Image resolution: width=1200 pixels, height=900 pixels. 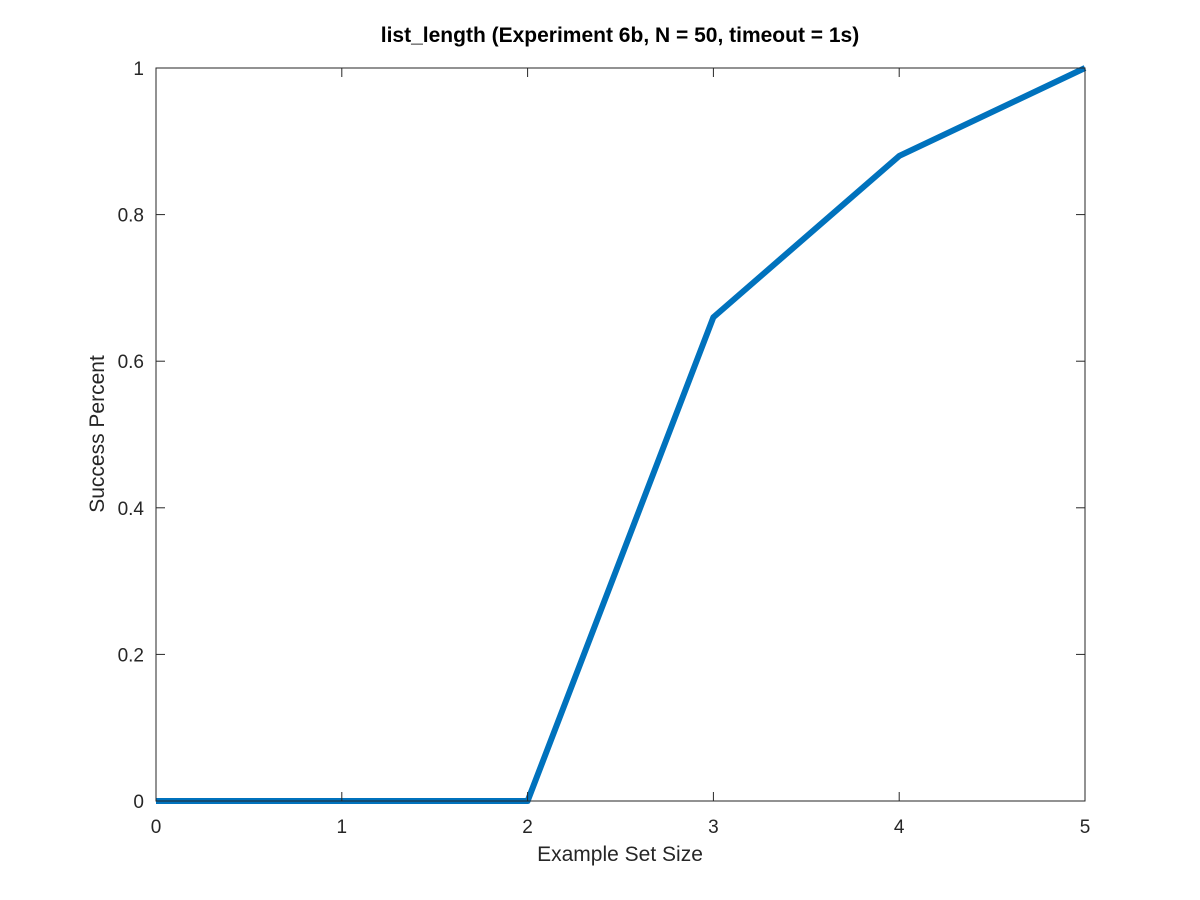 I want to click on x-tick-label: 3, so click(x=713, y=827).